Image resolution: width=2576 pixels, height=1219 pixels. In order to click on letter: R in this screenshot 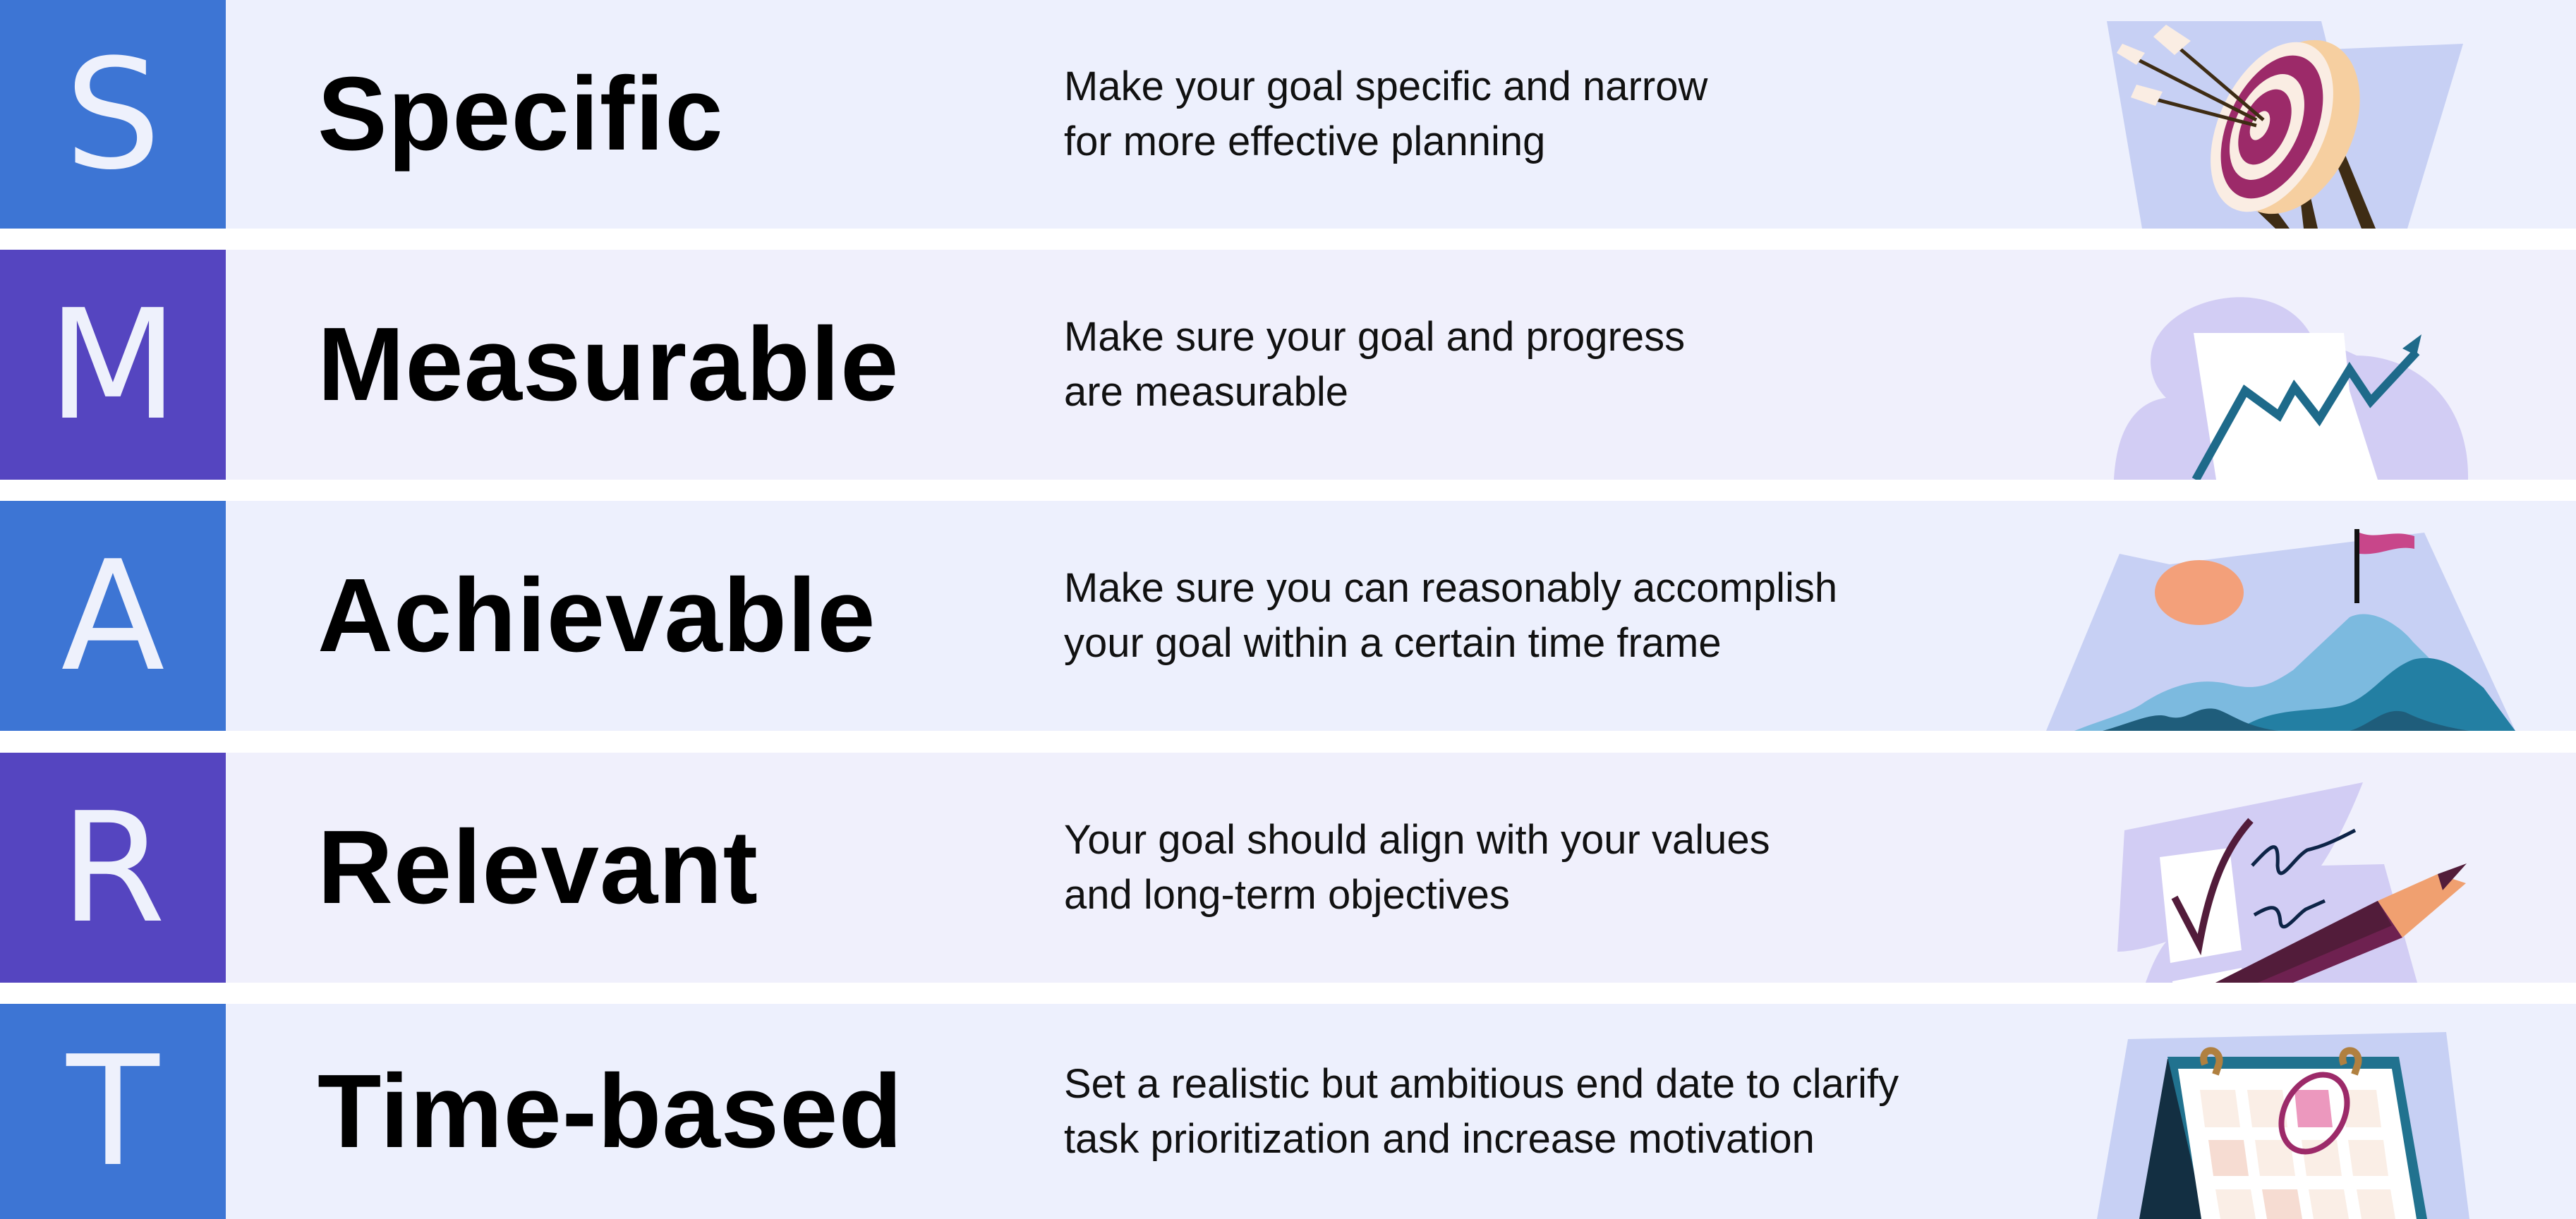, I will do `click(113, 868)`.